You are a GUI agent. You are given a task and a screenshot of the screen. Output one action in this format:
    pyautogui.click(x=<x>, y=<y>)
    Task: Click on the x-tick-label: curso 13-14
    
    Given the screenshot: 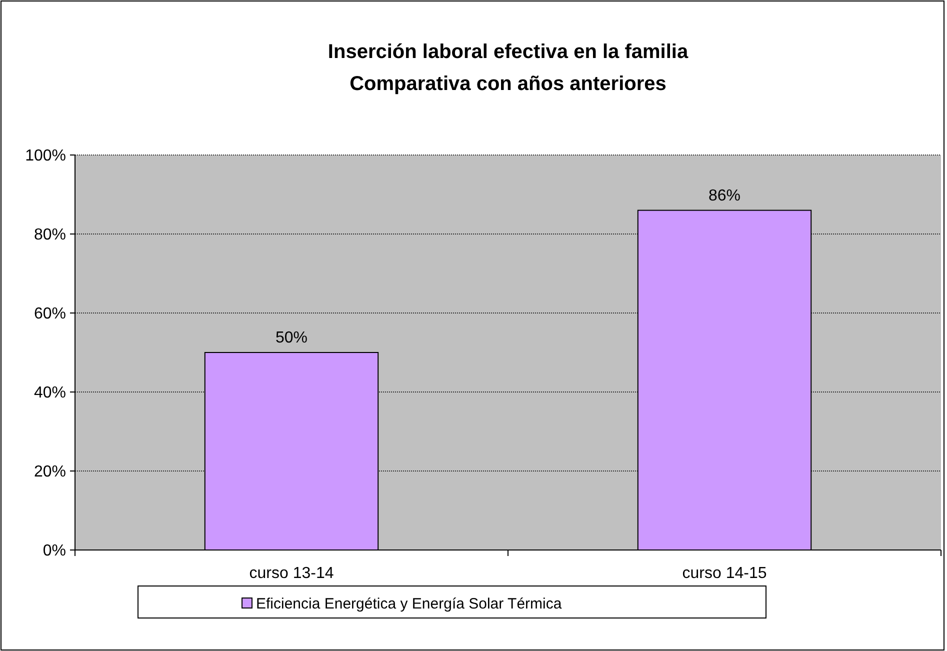 What is the action you would take?
    pyautogui.click(x=291, y=573)
    